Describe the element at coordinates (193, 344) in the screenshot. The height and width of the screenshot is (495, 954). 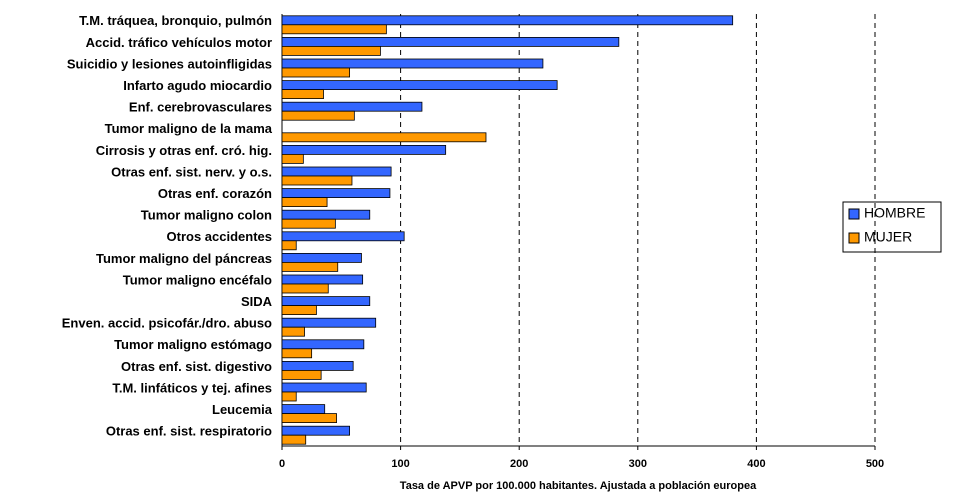
I see `y-tick-label: Tumor maligno estómago` at that location.